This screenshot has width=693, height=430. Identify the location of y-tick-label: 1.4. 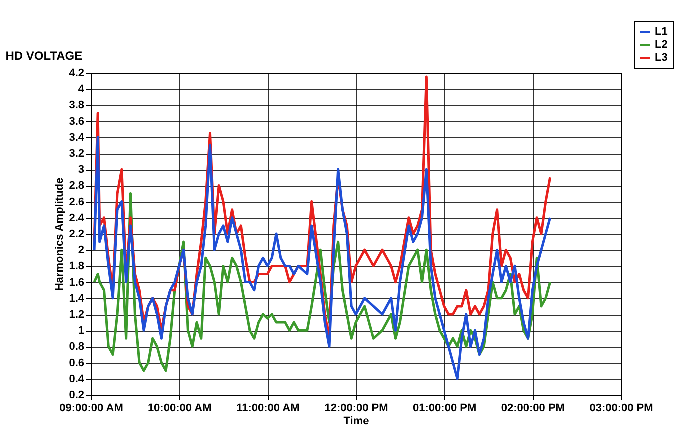
(77, 298).